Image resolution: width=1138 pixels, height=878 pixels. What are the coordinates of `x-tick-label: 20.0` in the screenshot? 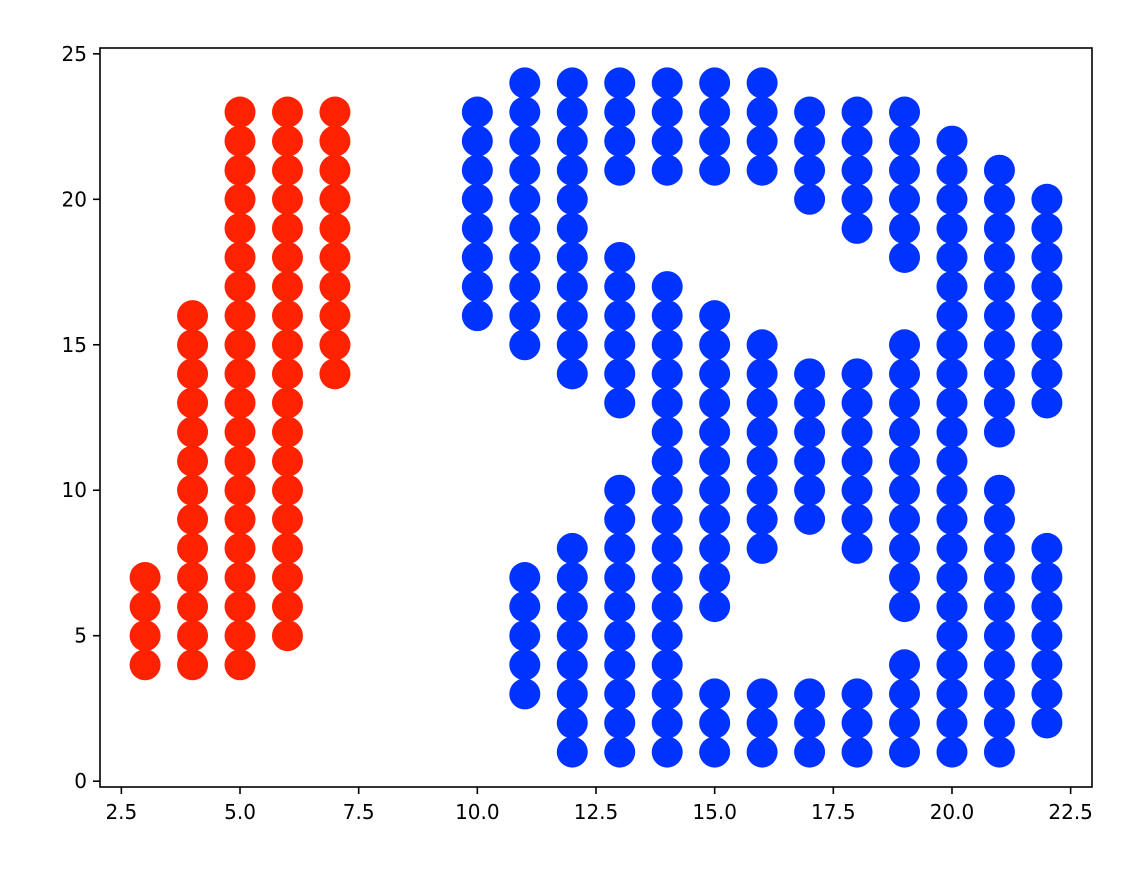 It's located at (952, 812).